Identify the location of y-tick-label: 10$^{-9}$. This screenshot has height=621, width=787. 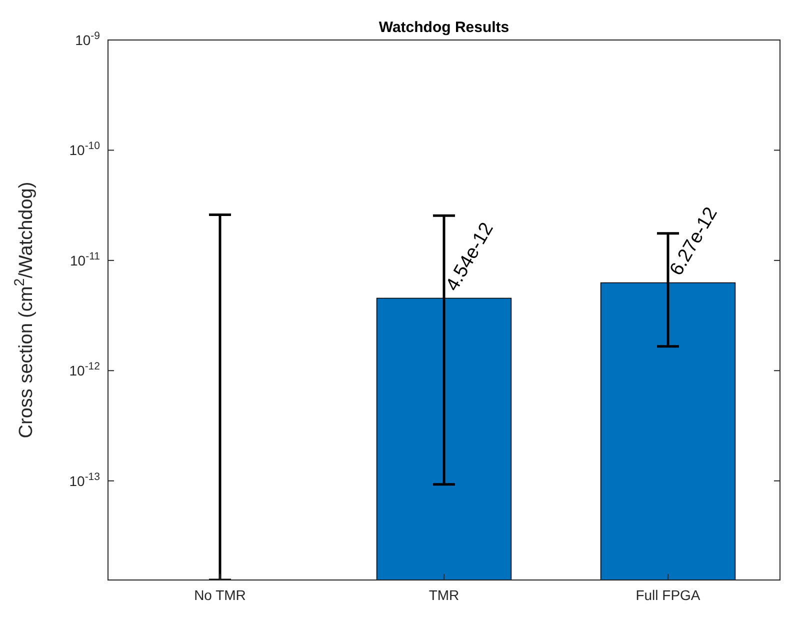
(87, 39).